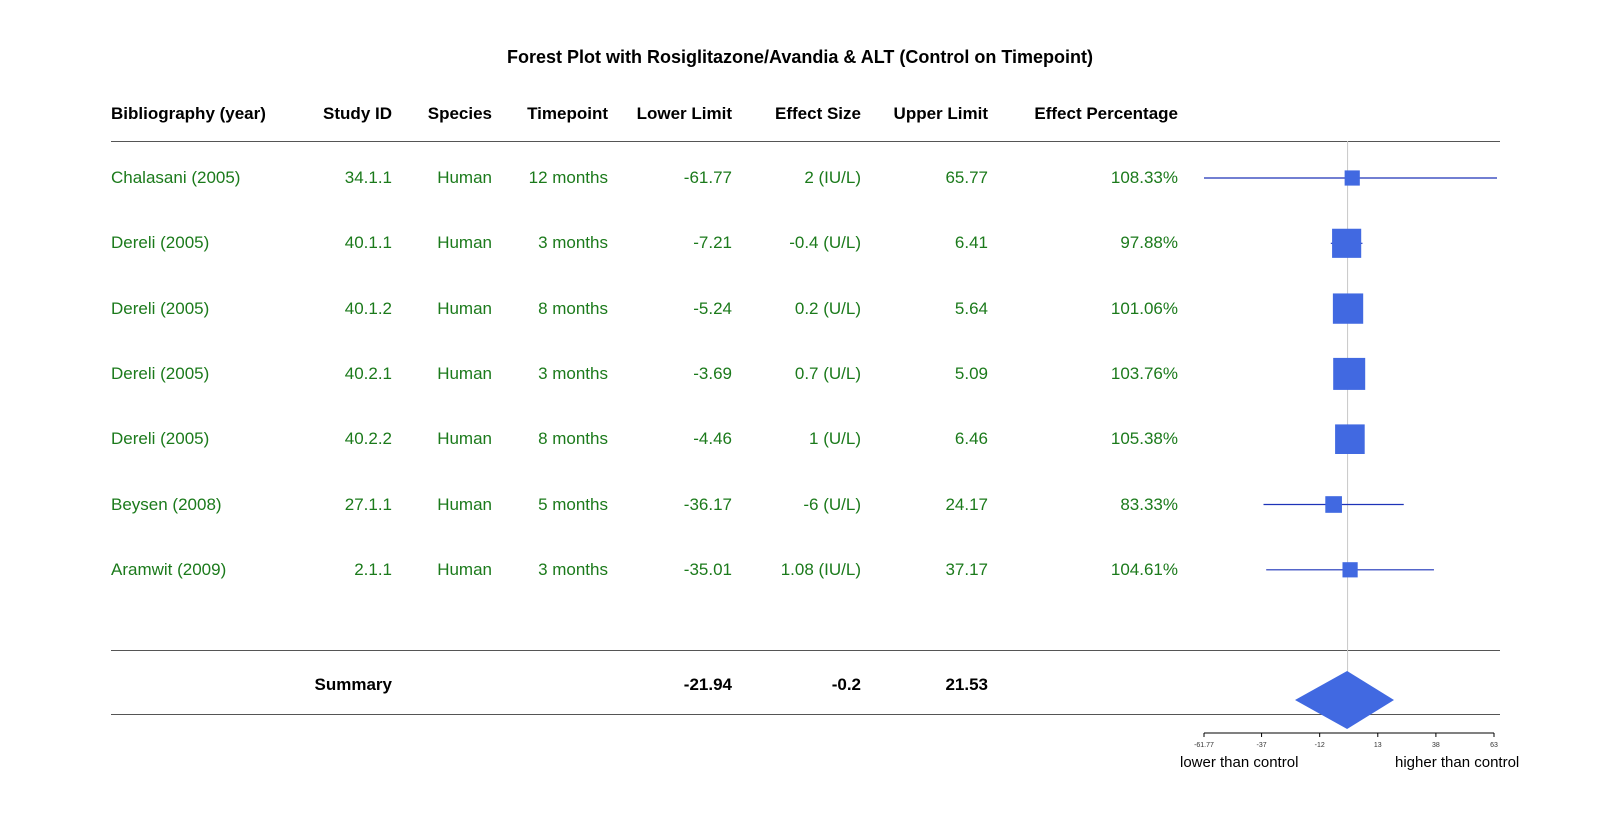 The width and height of the screenshot is (1600, 822). What do you see at coordinates (1204, 745) in the screenshot?
I see `x-tick-label: -61.77` at bounding box center [1204, 745].